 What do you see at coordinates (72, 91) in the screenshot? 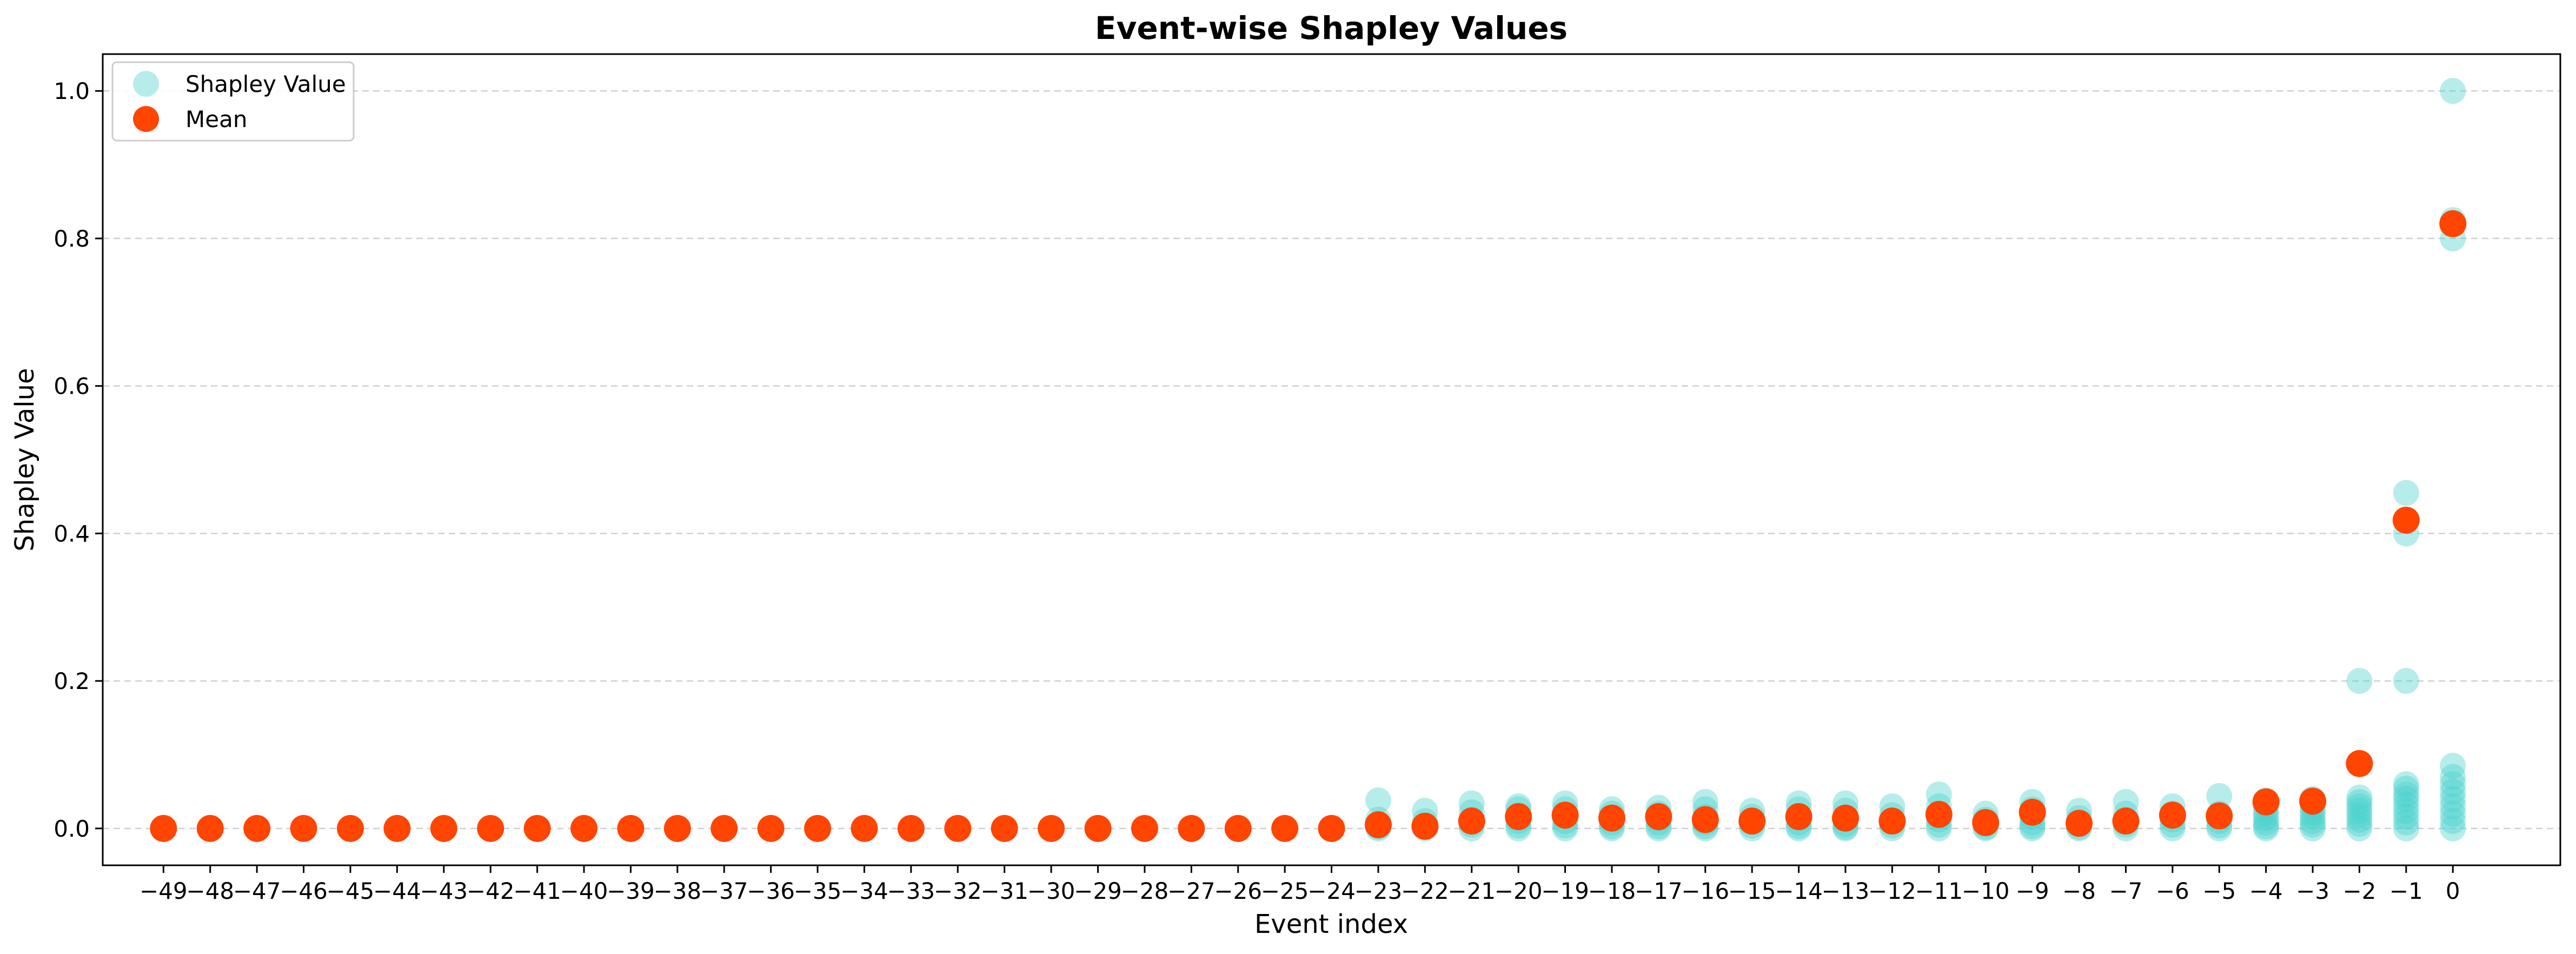
I see `y-tick-label: 1.0` at bounding box center [72, 91].